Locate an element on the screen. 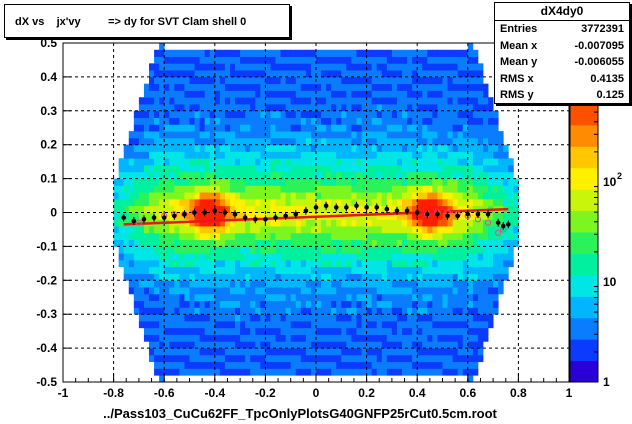 The height and width of the screenshot is (424, 632). y-tick-label: -0.4 is located at coordinates (46, 348).